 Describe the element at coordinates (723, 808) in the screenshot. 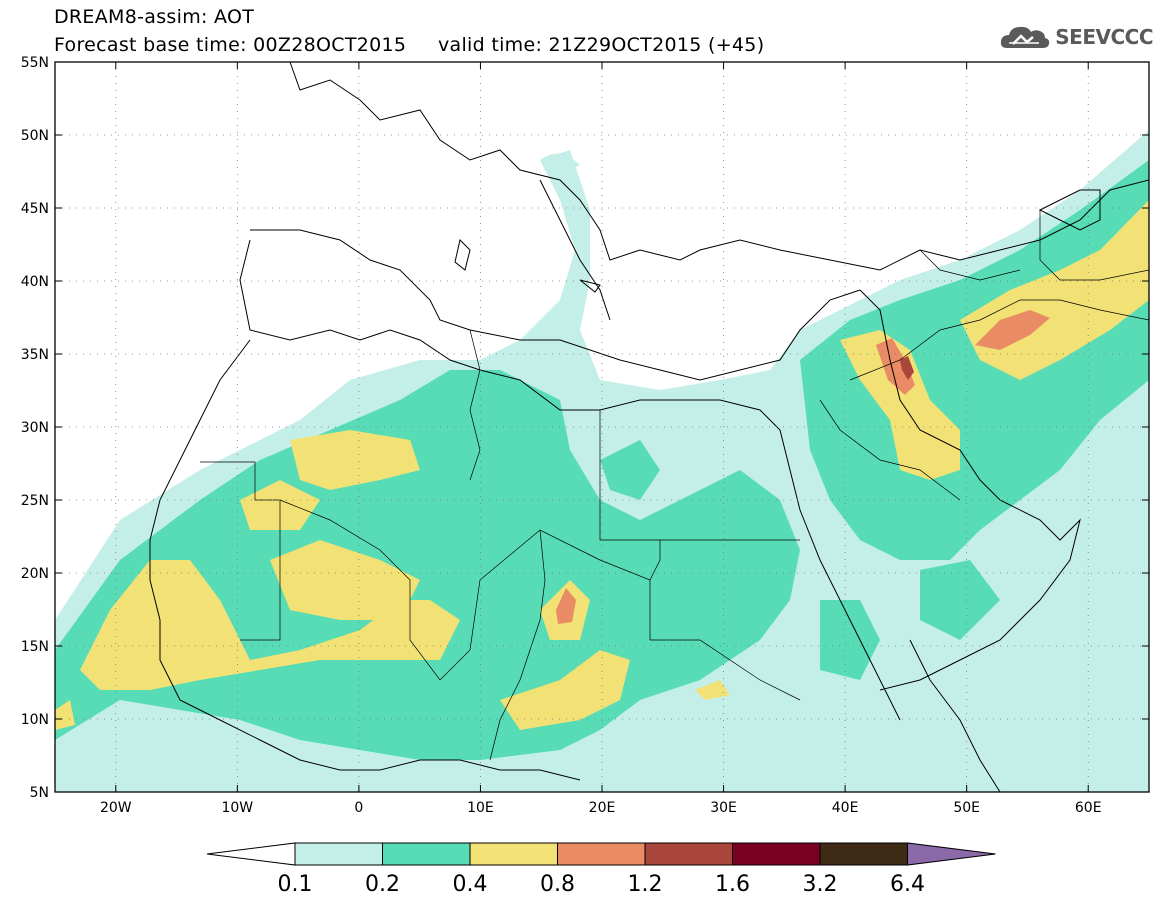

I see `lon-label: 30E` at that location.